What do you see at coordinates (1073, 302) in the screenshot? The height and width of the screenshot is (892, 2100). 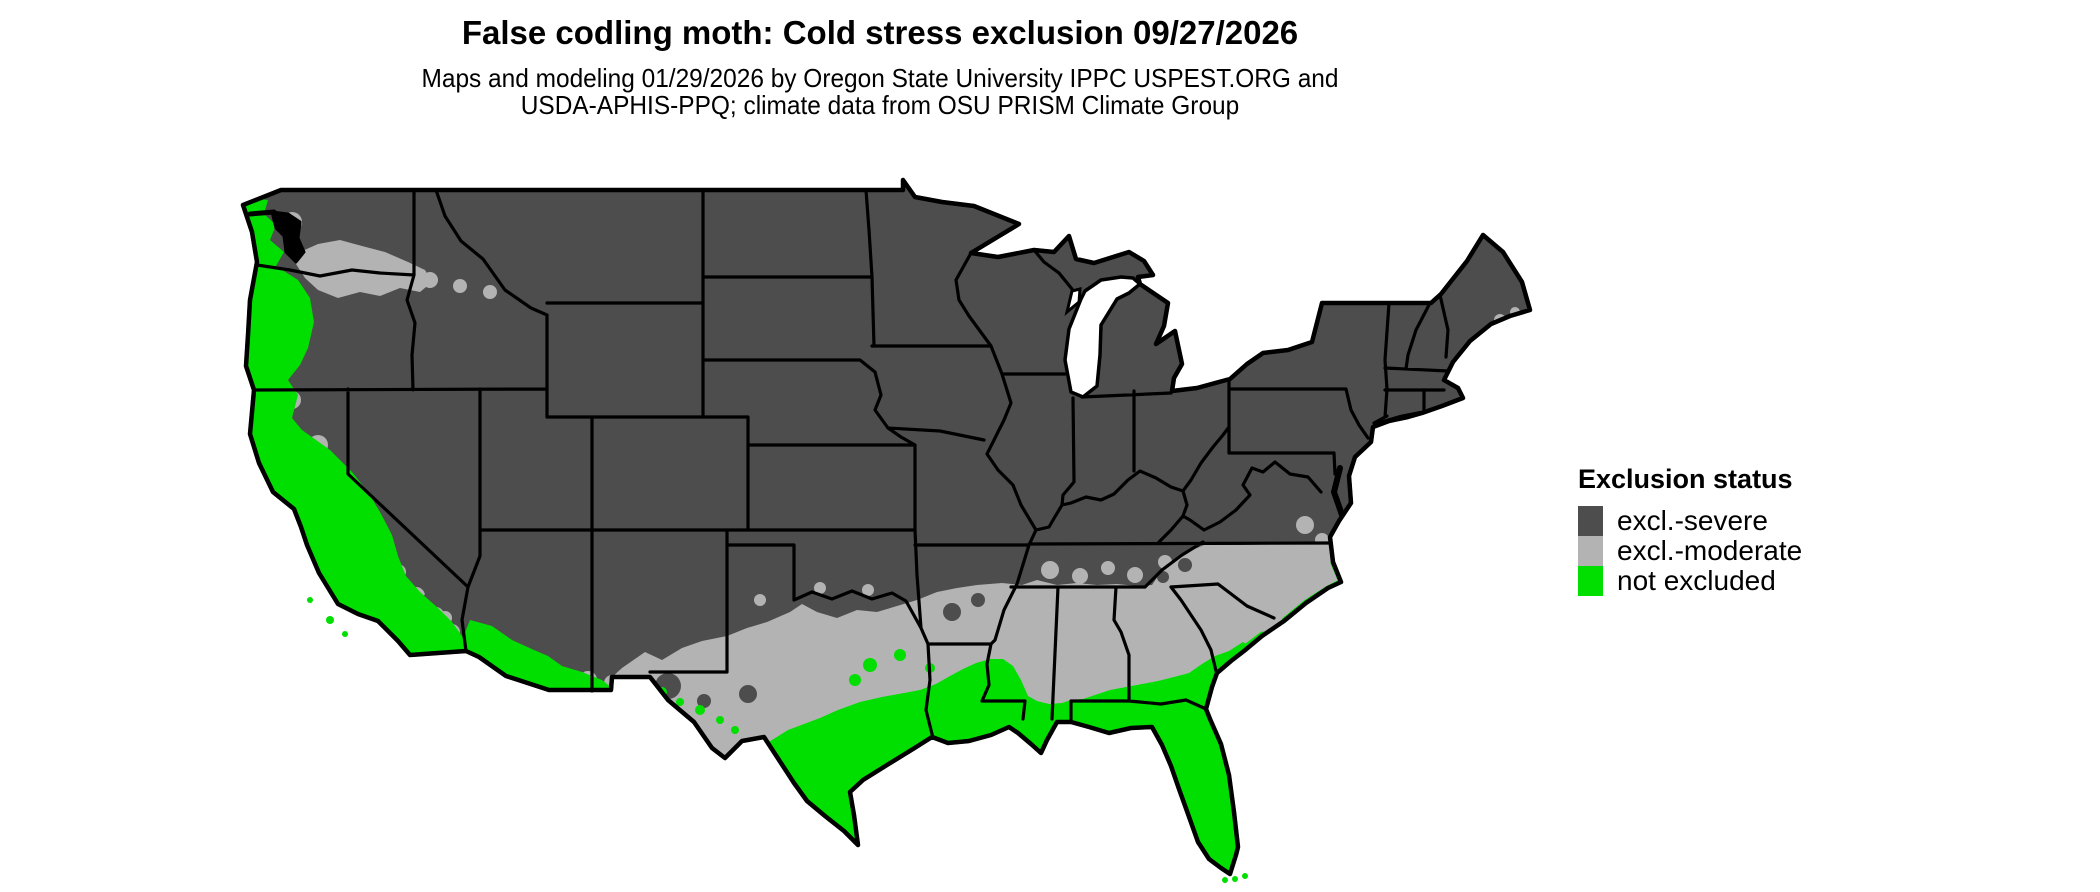 I see `green-bay` at bounding box center [1073, 302].